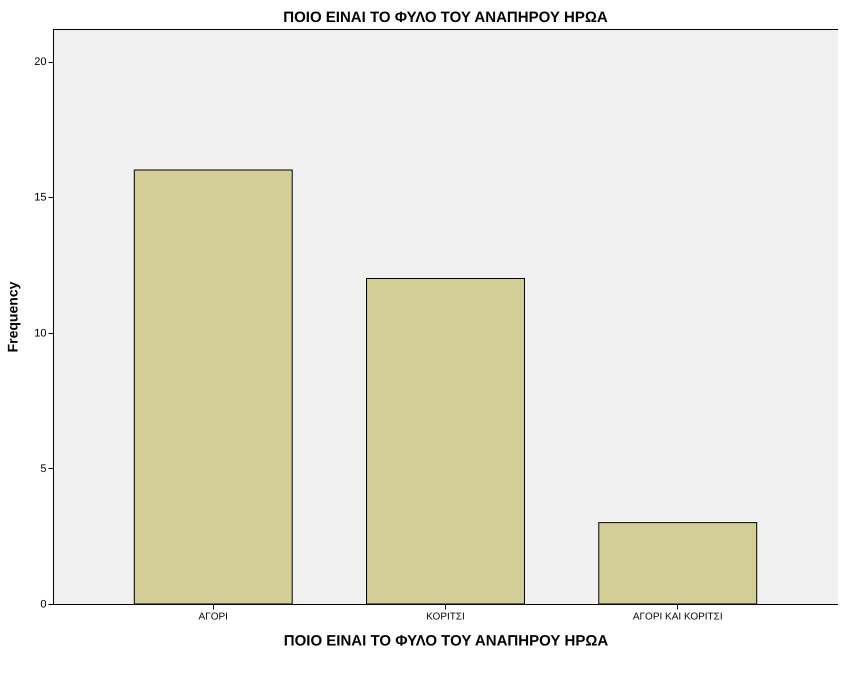  Describe the element at coordinates (43, 604) in the screenshot. I see `y-tick-label: 0` at that location.